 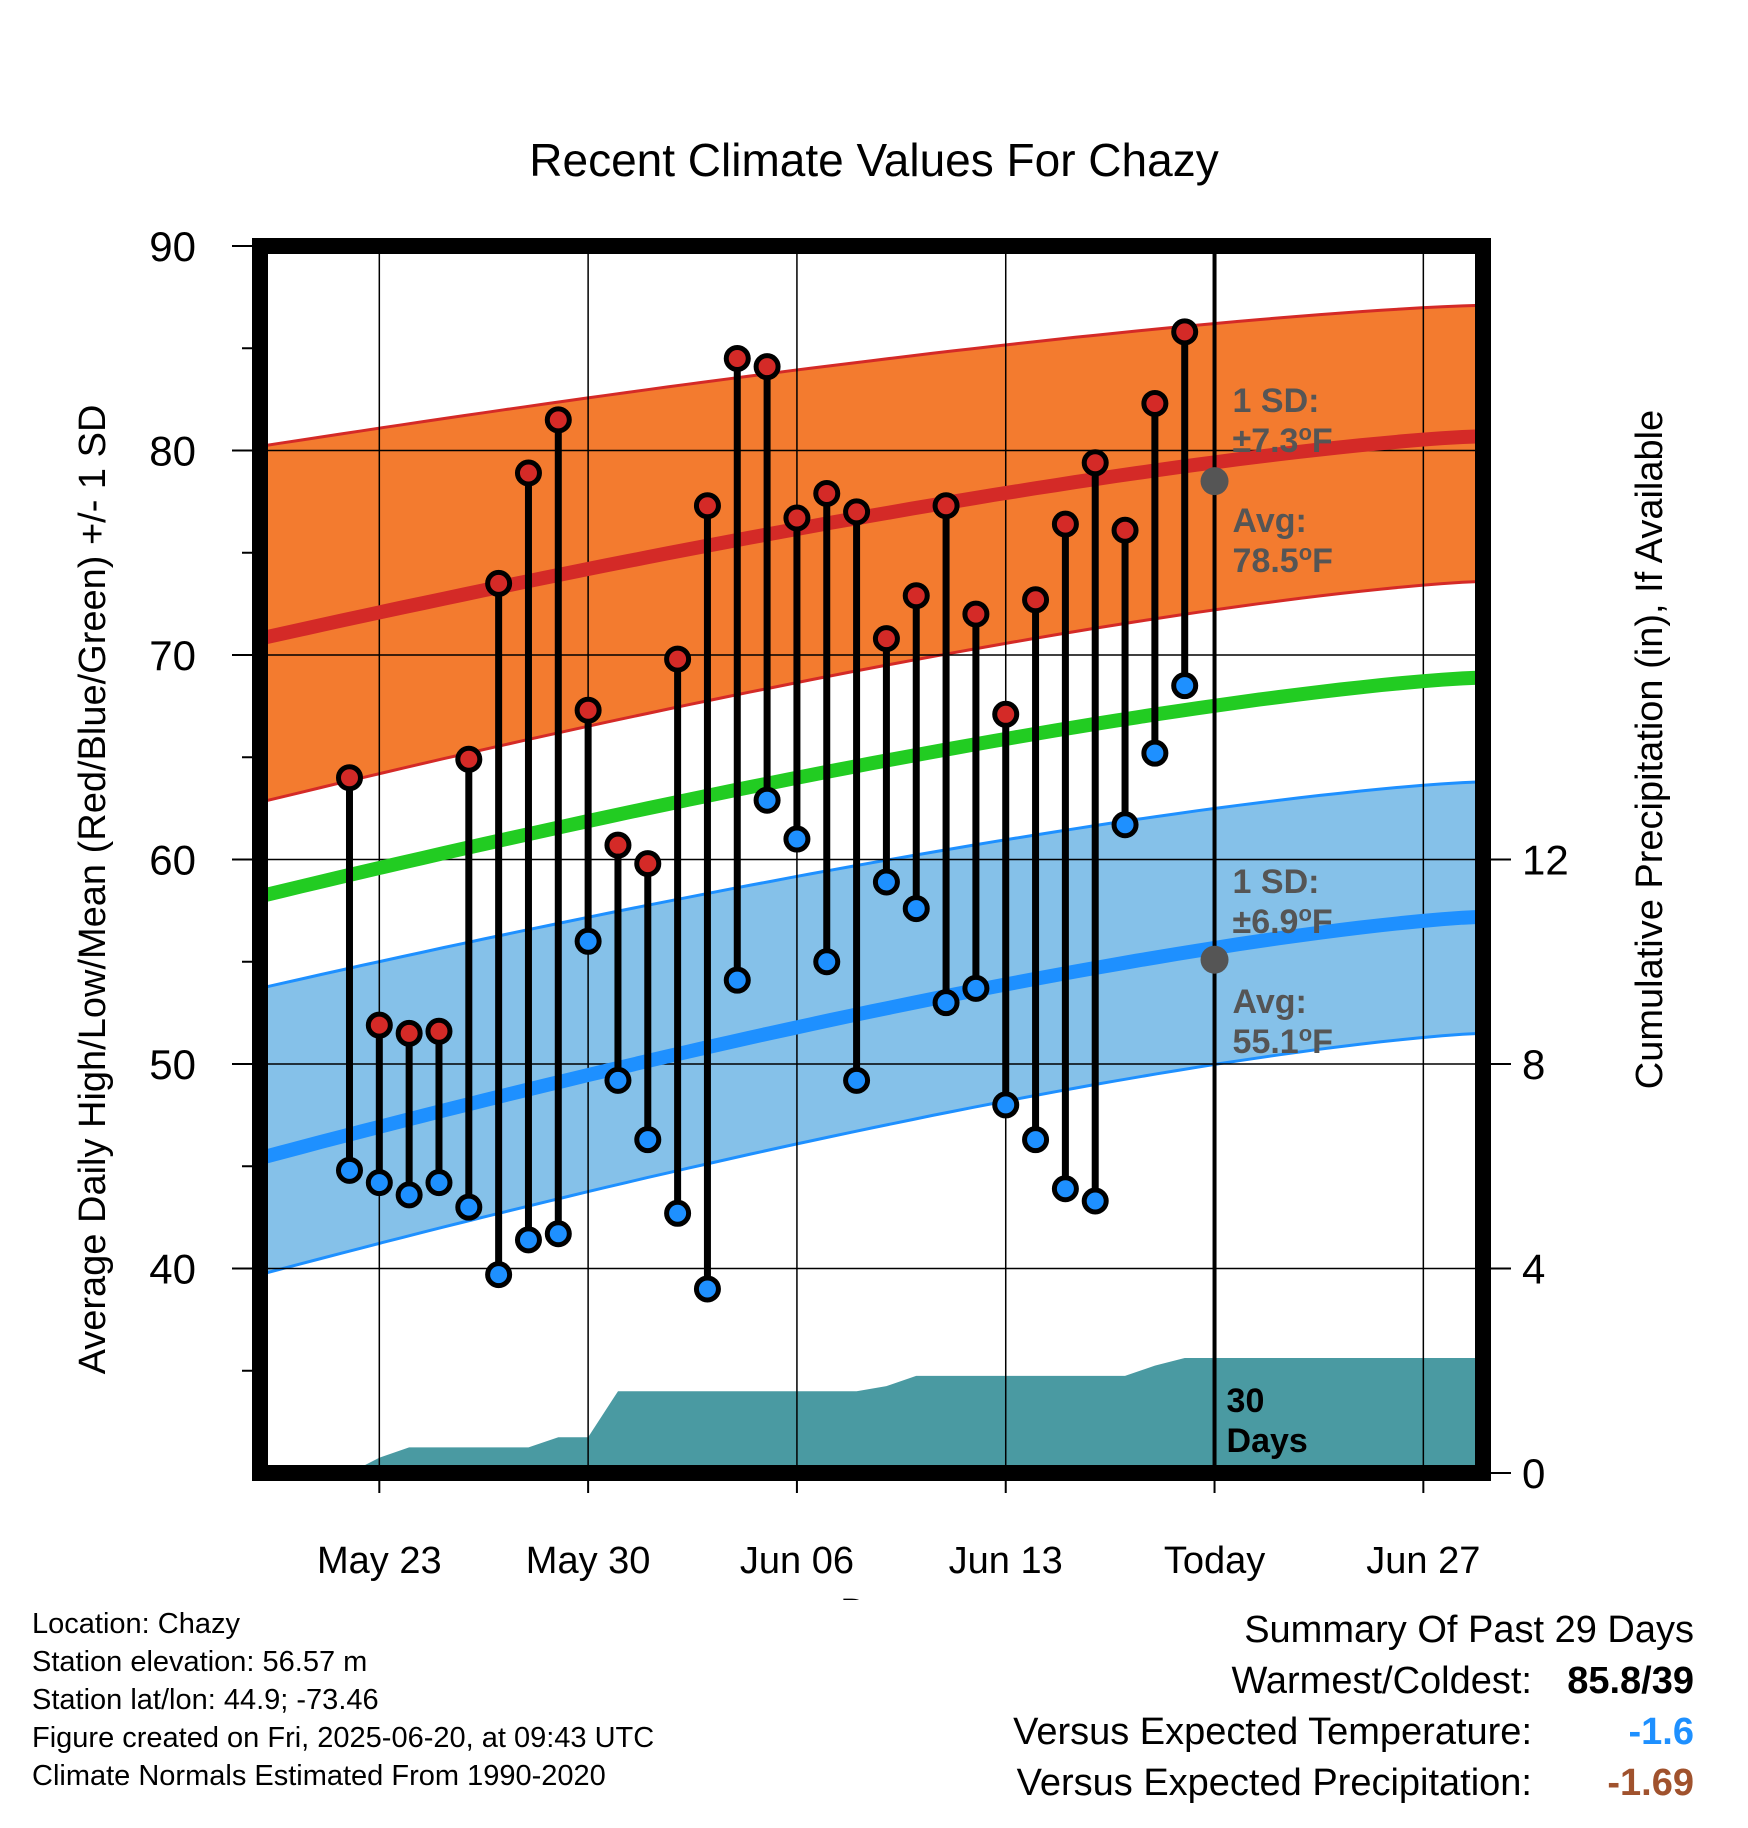 I want to click on low-sd-label: 1 SD:, so click(x=1276, y=882).